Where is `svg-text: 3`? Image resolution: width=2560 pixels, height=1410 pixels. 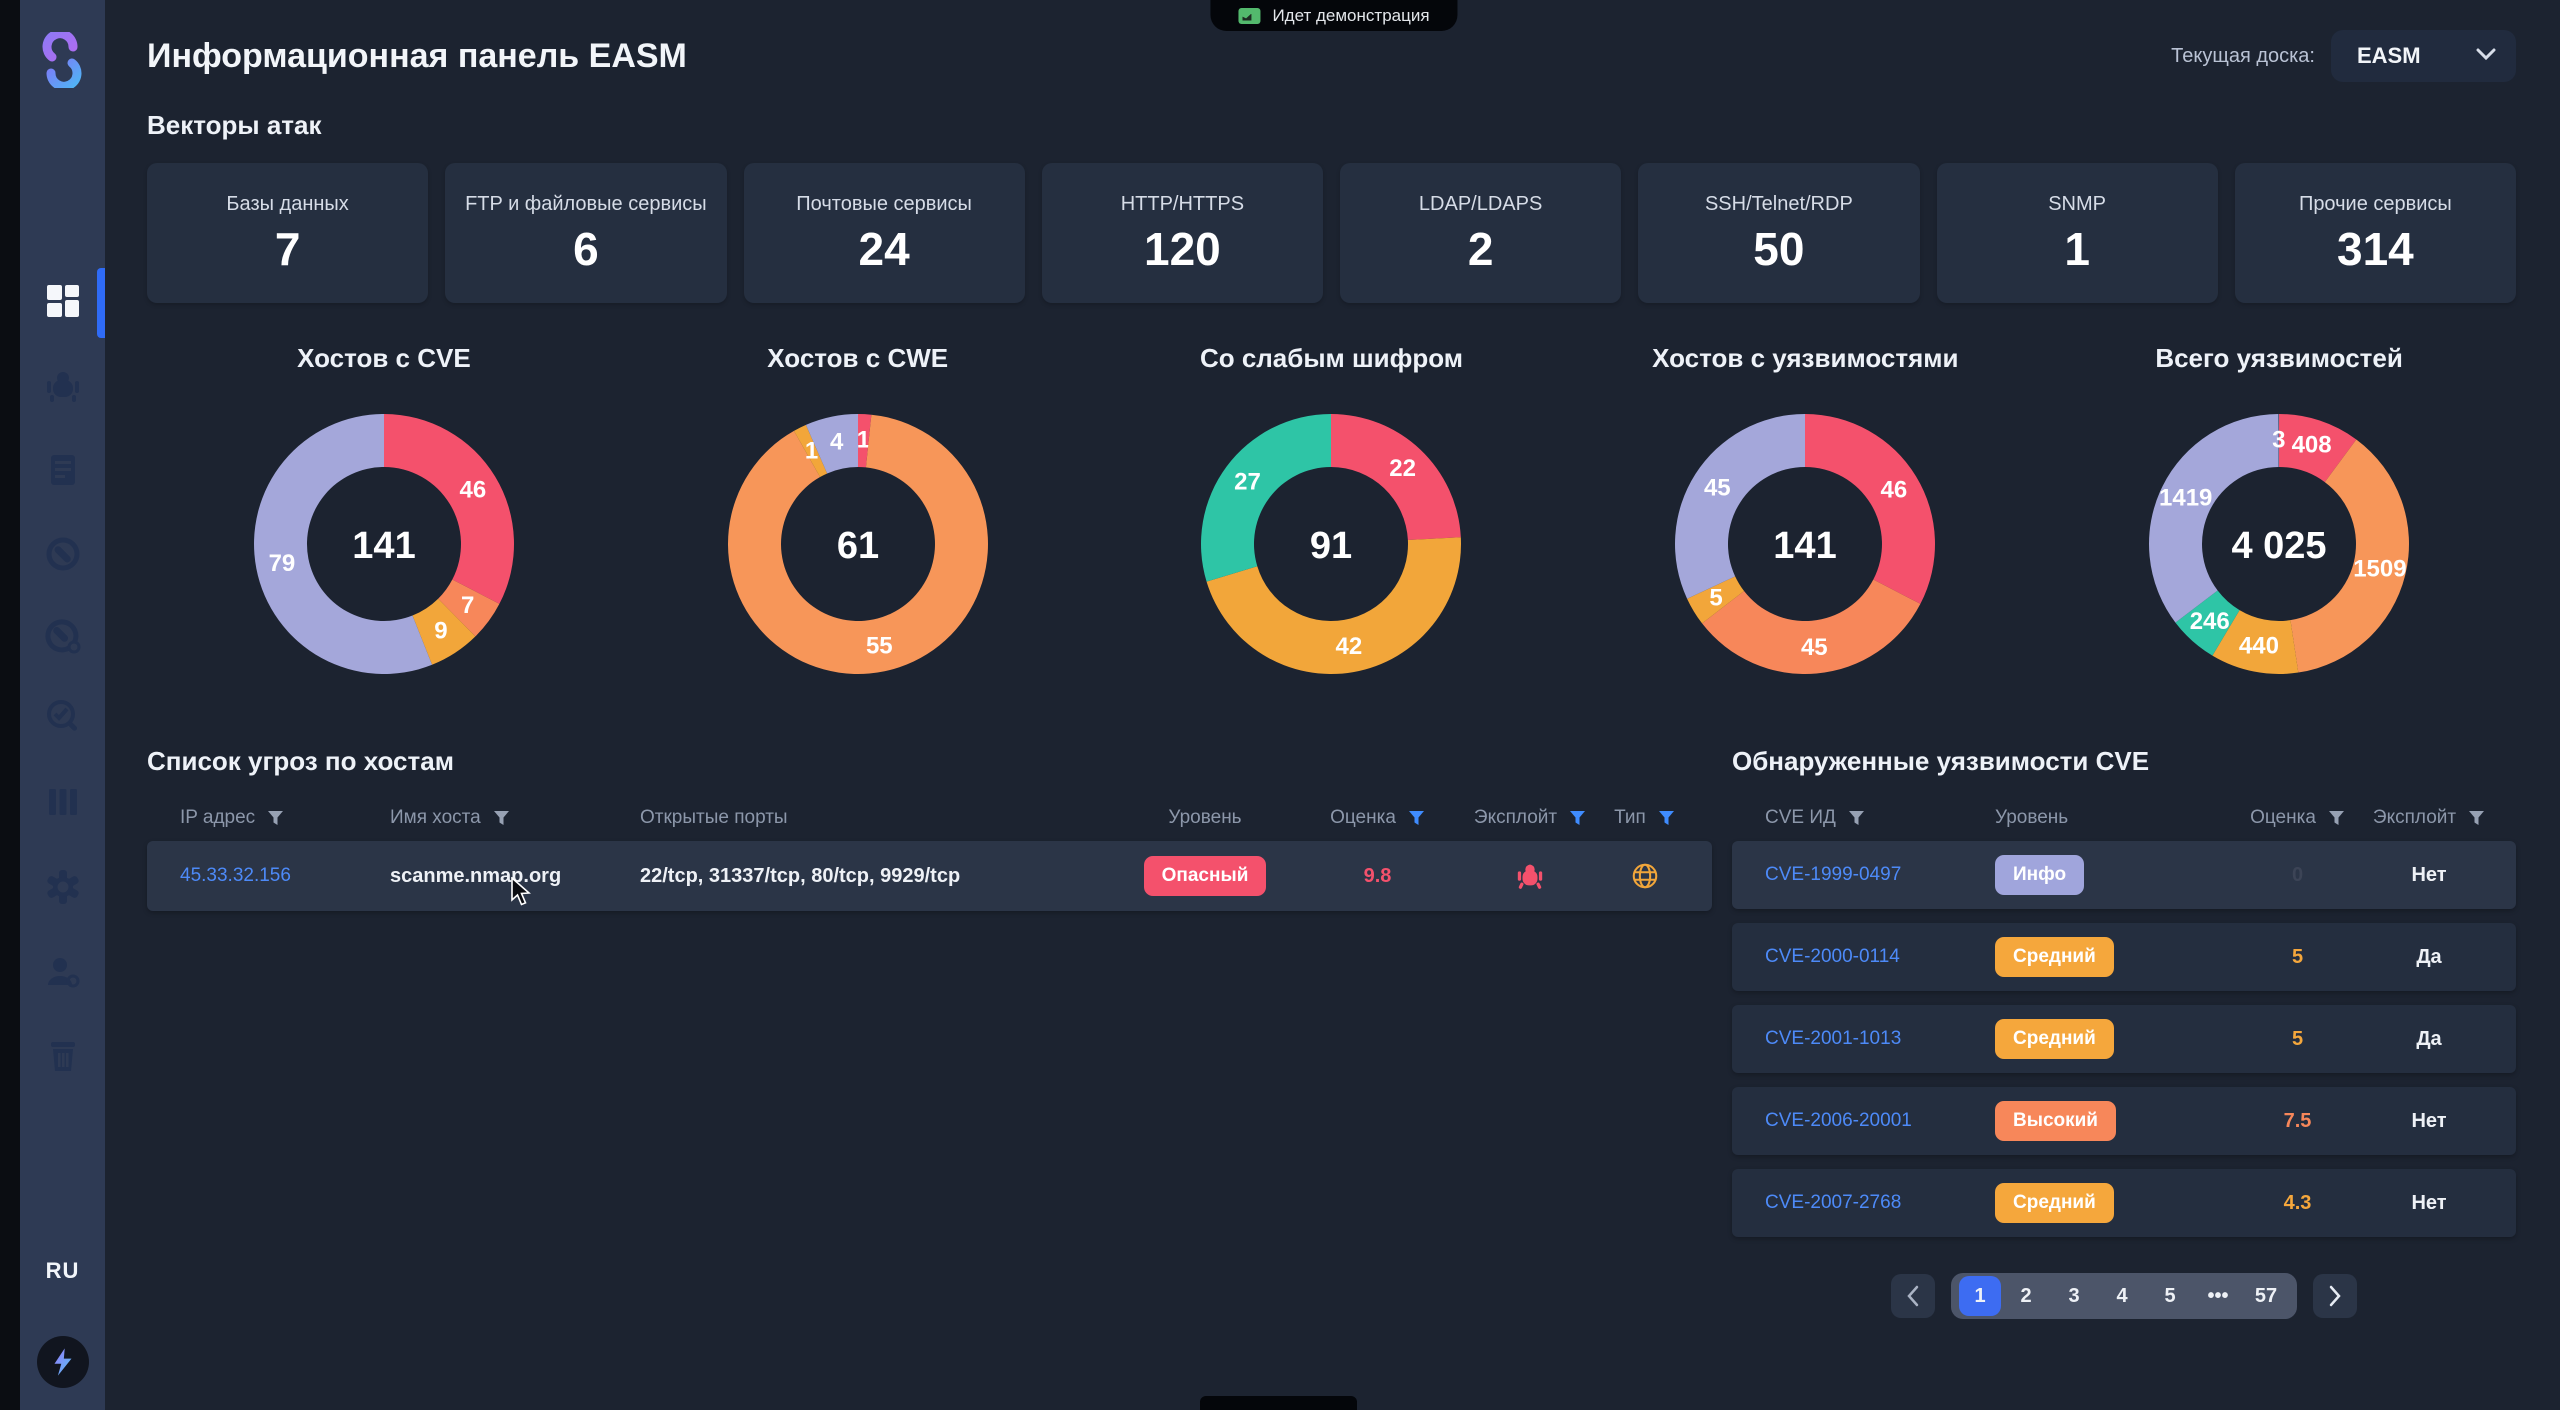 svg-text: 3 is located at coordinates (2278, 440).